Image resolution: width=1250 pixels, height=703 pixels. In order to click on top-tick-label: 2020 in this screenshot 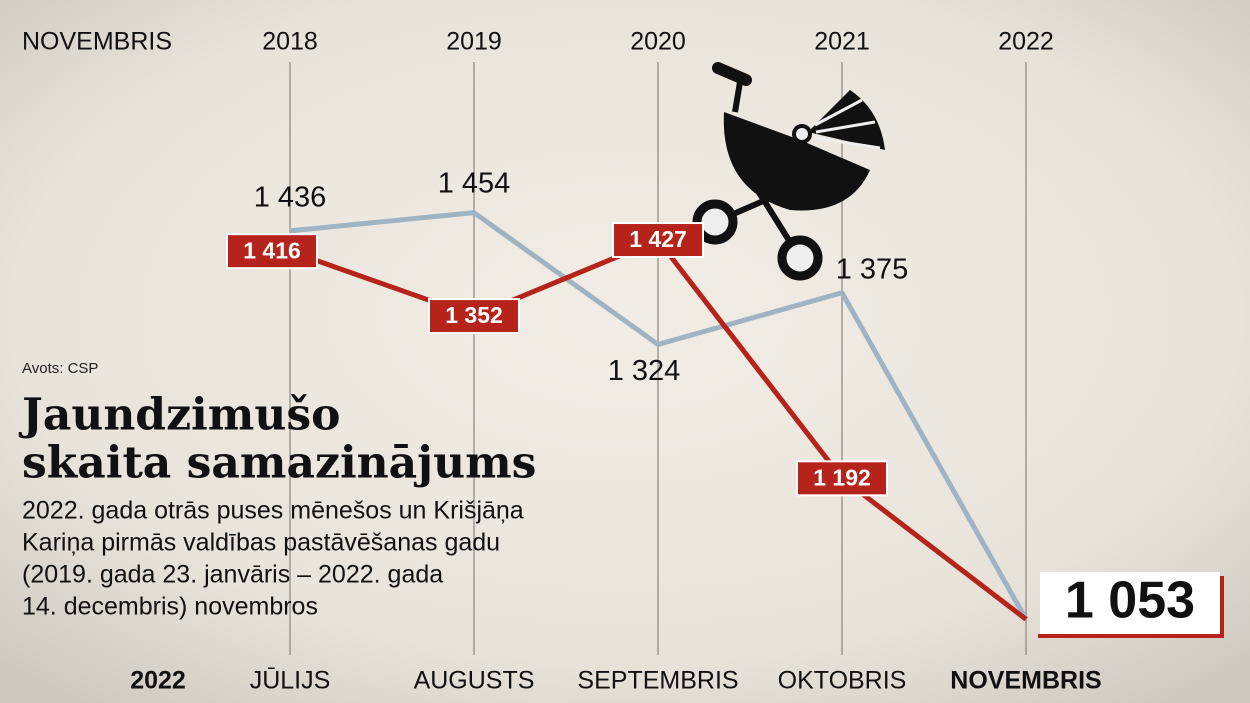, I will do `click(658, 42)`.